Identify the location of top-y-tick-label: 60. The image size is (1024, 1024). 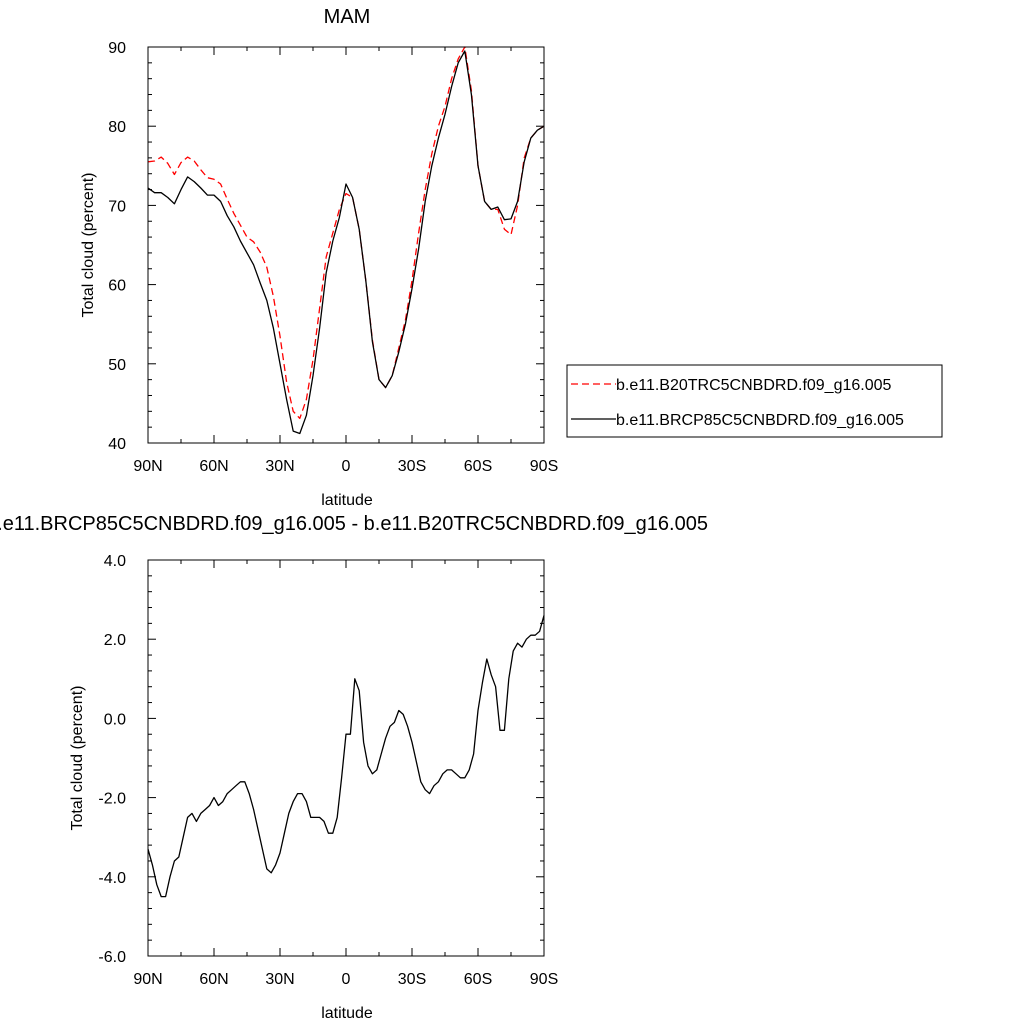
(117, 286).